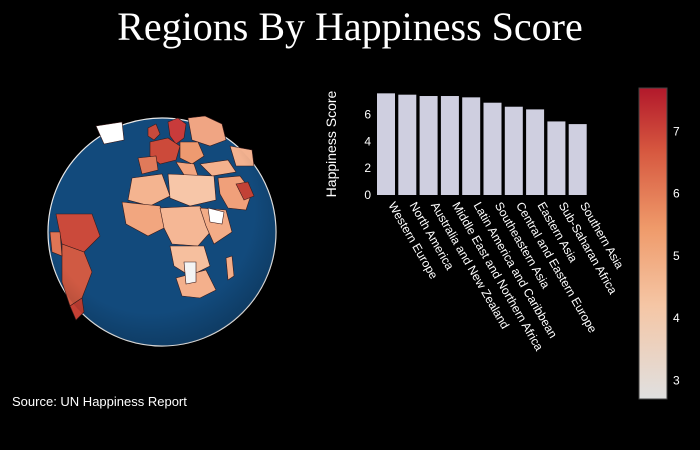 The height and width of the screenshot is (450, 700). I want to click on colorbar-tick-label: 6, so click(676, 194).